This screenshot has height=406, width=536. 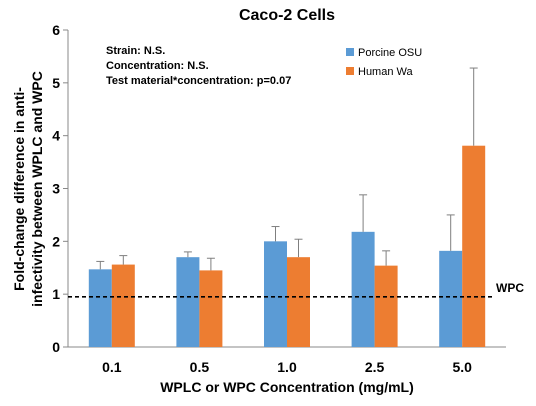 I want to click on x-tick-label: 2.5, so click(x=375, y=367).